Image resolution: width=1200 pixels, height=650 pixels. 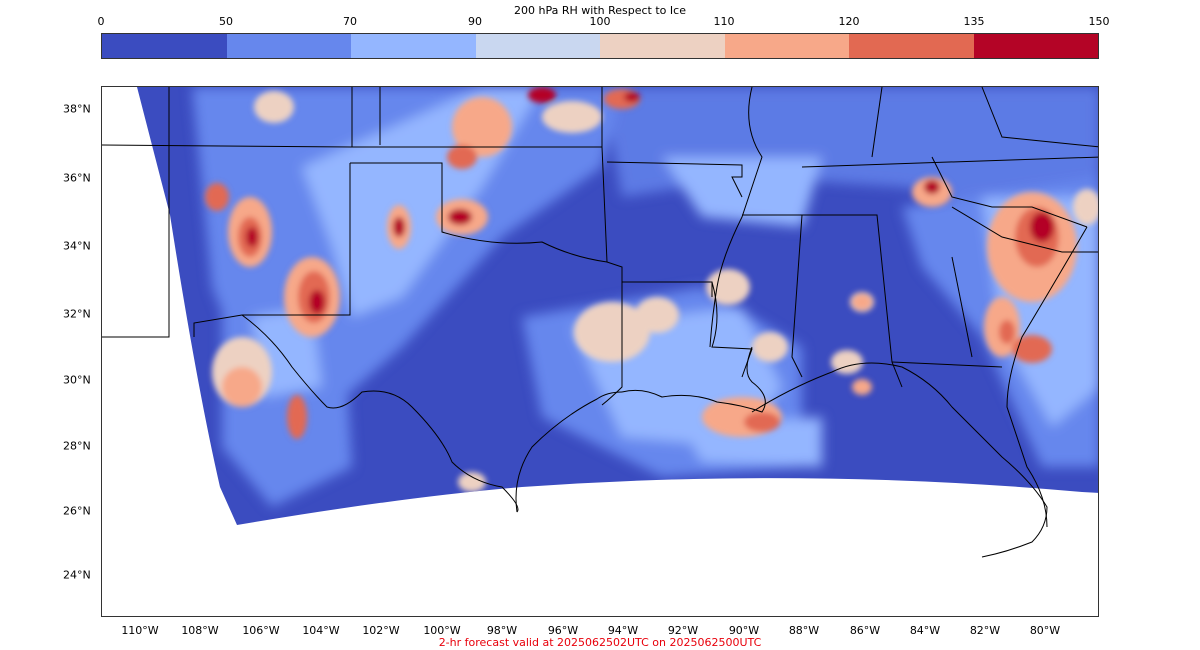 I want to click on colorbar-tick: 70, so click(x=350, y=21).